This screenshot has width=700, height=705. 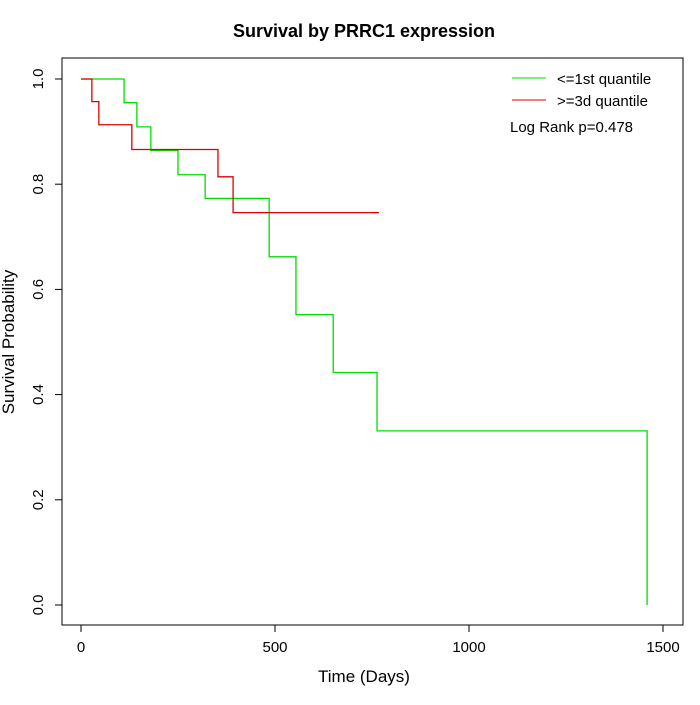 I want to click on legend: <=1st quantile >=3d quantile, so click(x=581, y=90).